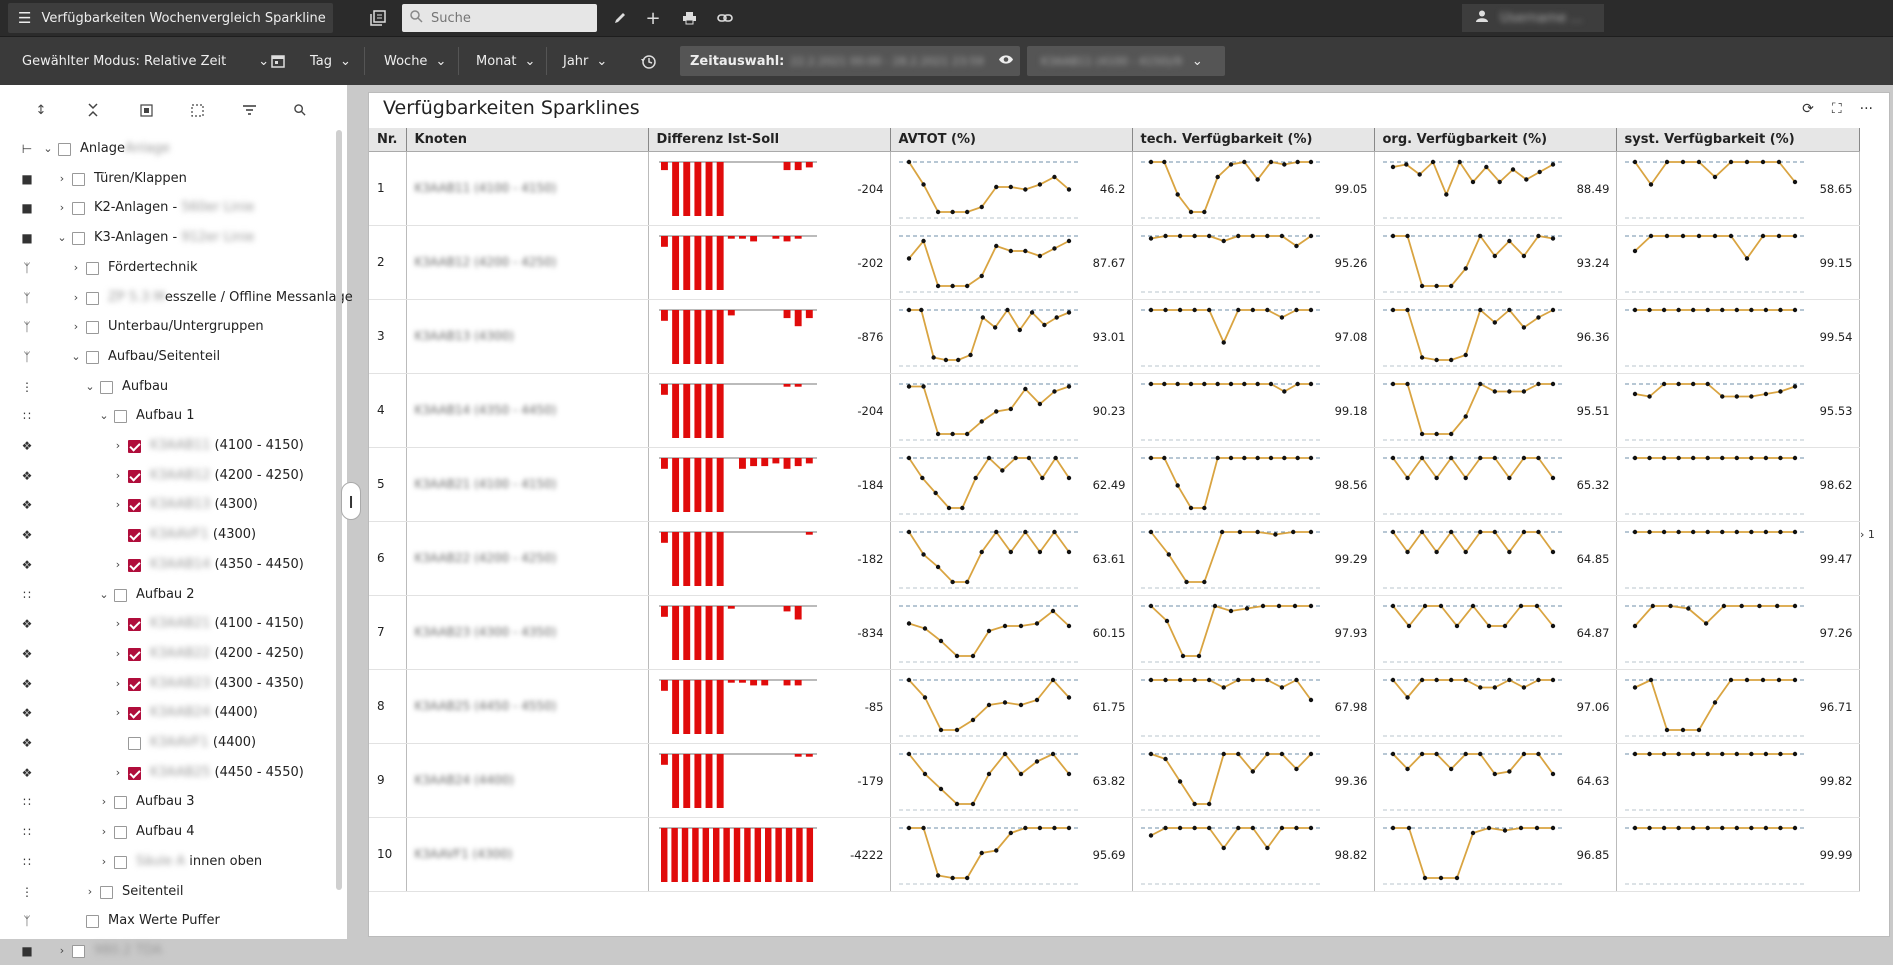  What do you see at coordinates (527, 262) in the screenshot?
I see `knoten-cell: K3AAB12 (4200 - 4250)` at bounding box center [527, 262].